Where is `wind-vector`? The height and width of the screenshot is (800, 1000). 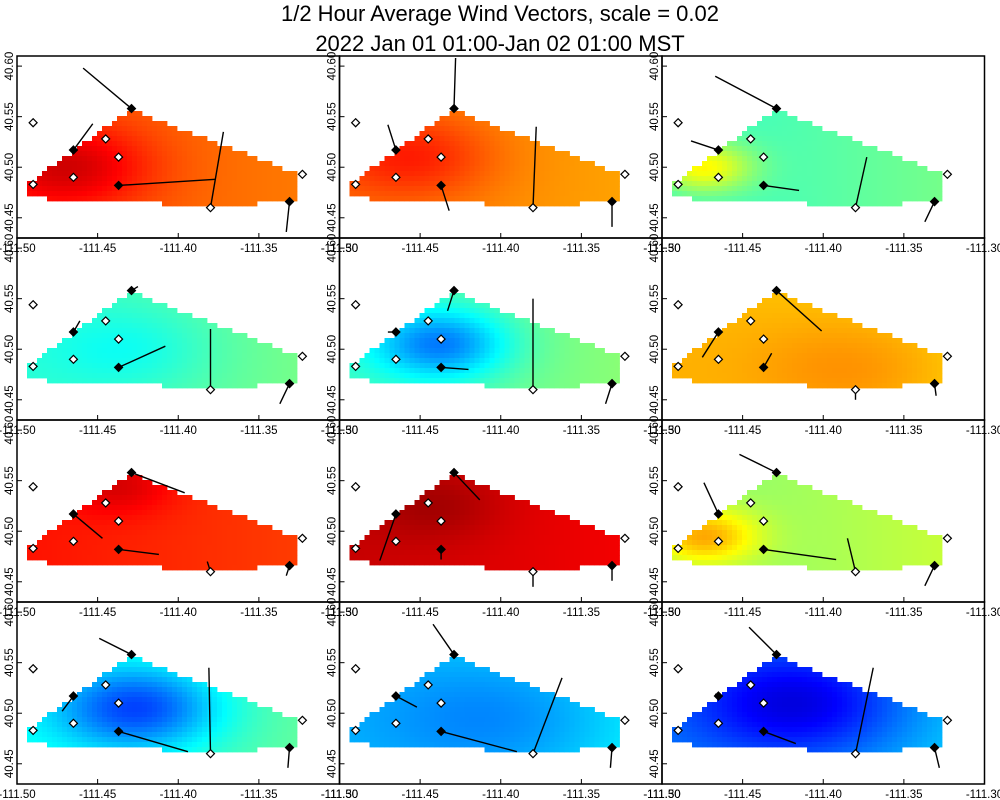 wind-vector is located at coordinates (710, 344).